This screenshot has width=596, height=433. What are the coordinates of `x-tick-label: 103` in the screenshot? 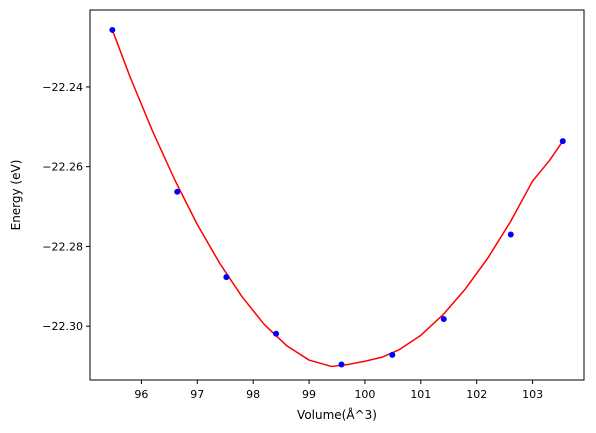 It's located at (532, 394).